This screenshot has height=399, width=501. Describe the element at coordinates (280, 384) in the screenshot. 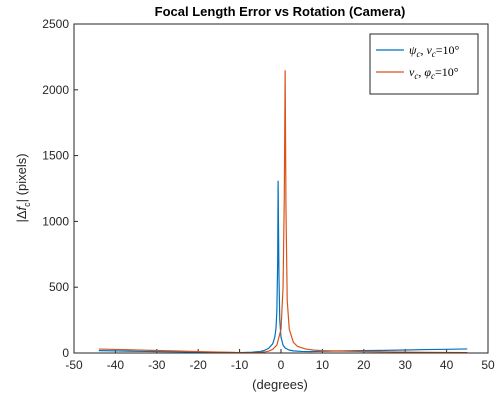

I see `x-axis-label: (degrees)` at that location.